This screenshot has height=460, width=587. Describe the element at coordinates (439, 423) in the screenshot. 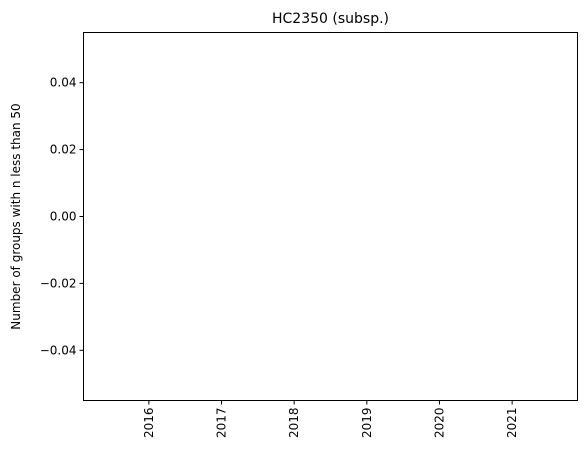

I see `x-tick-label: 2020` at that location.